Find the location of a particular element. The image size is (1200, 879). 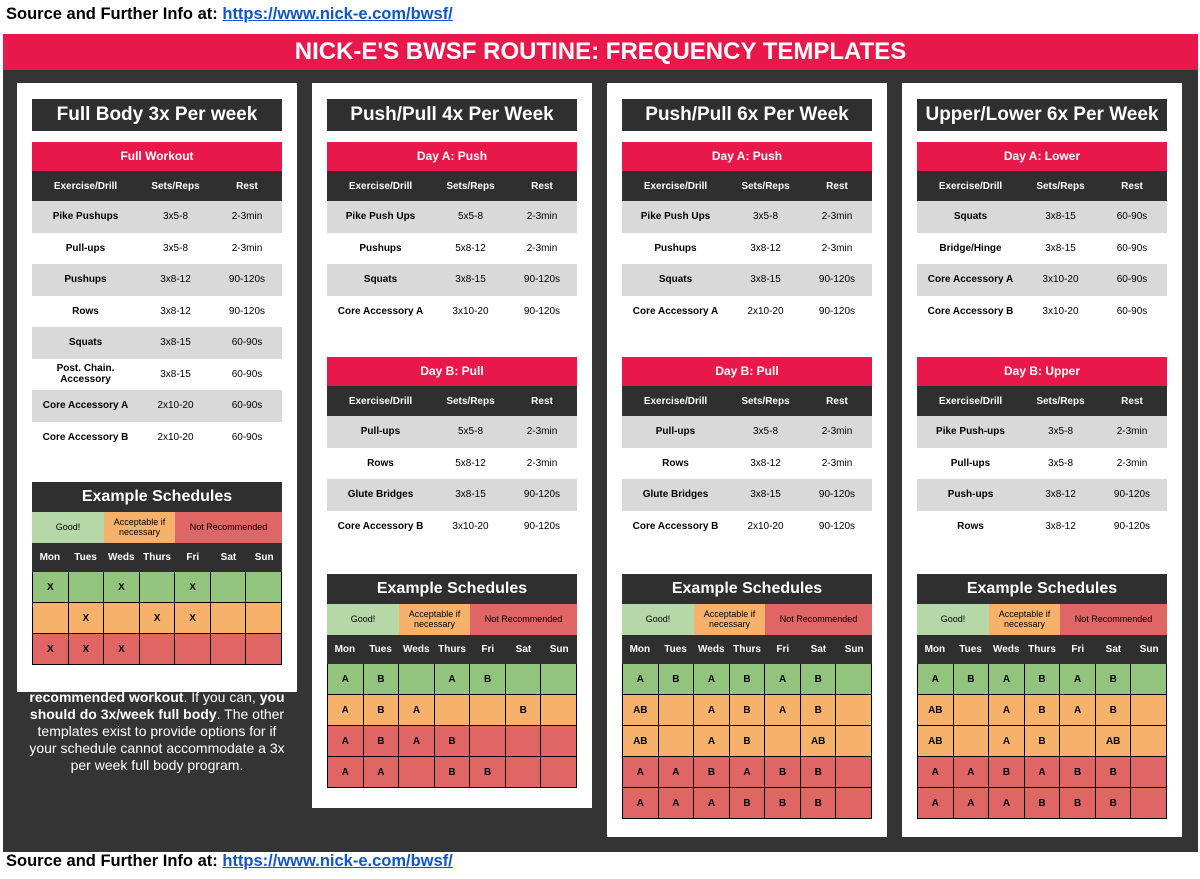

column-header-exercise: Exercise/Drill is located at coordinates (970, 401).